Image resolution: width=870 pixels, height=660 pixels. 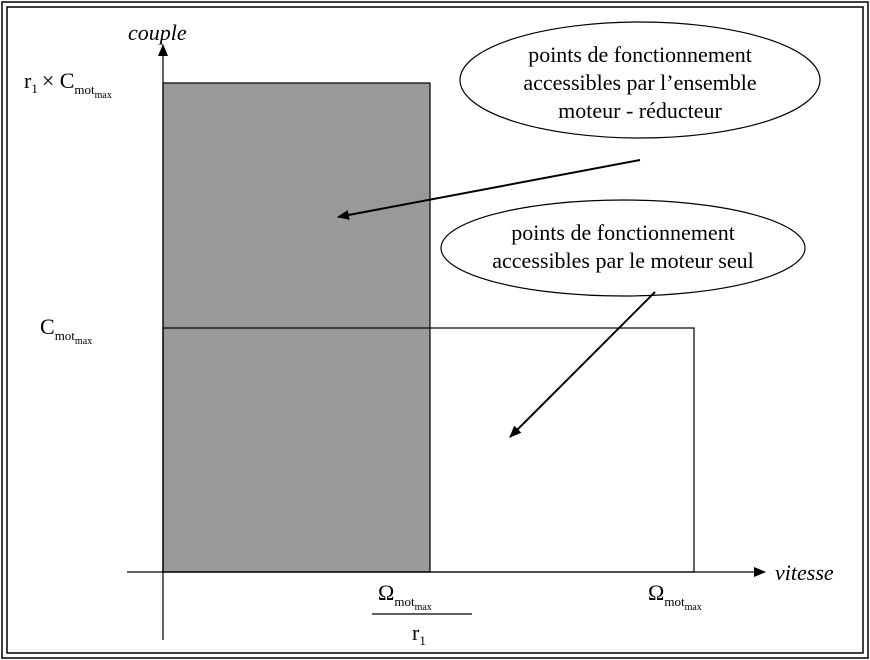 I want to click on x-axis-label: vitesse, so click(x=804, y=572).